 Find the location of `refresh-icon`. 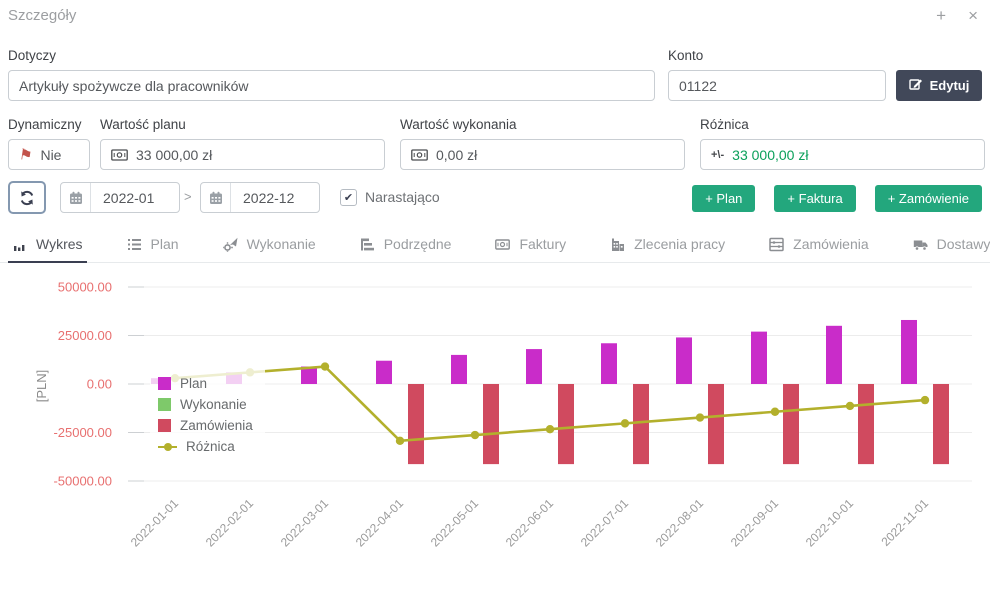

refresh-icon is located at coordinates (27, 198).